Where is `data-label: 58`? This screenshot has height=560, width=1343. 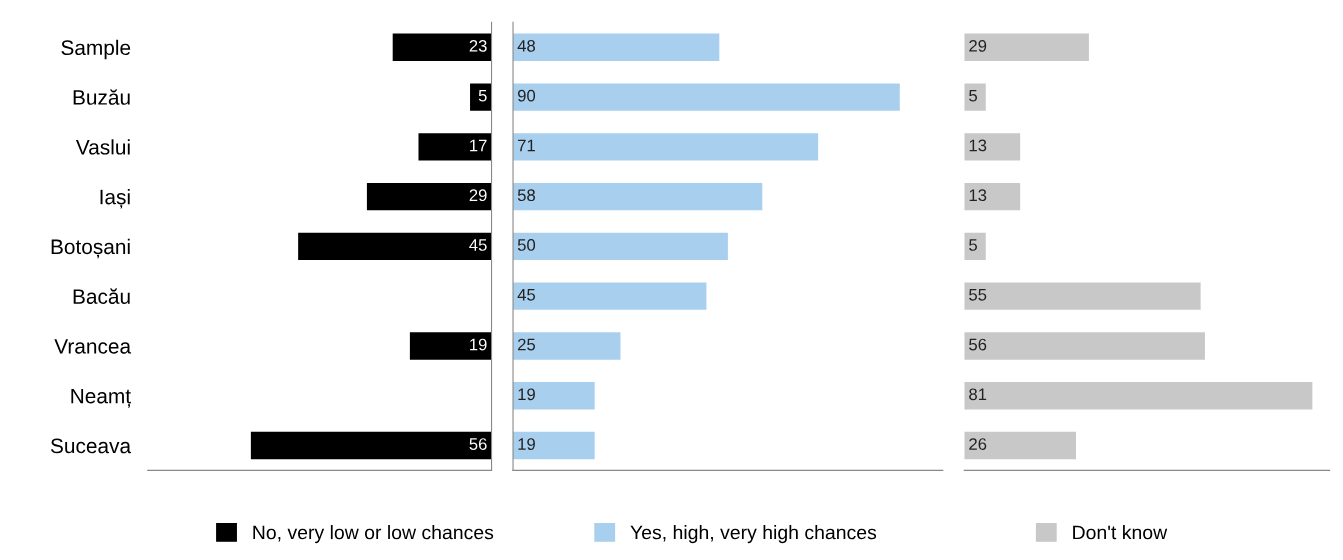
data-label: 58 is located at coordinates (526, 195).